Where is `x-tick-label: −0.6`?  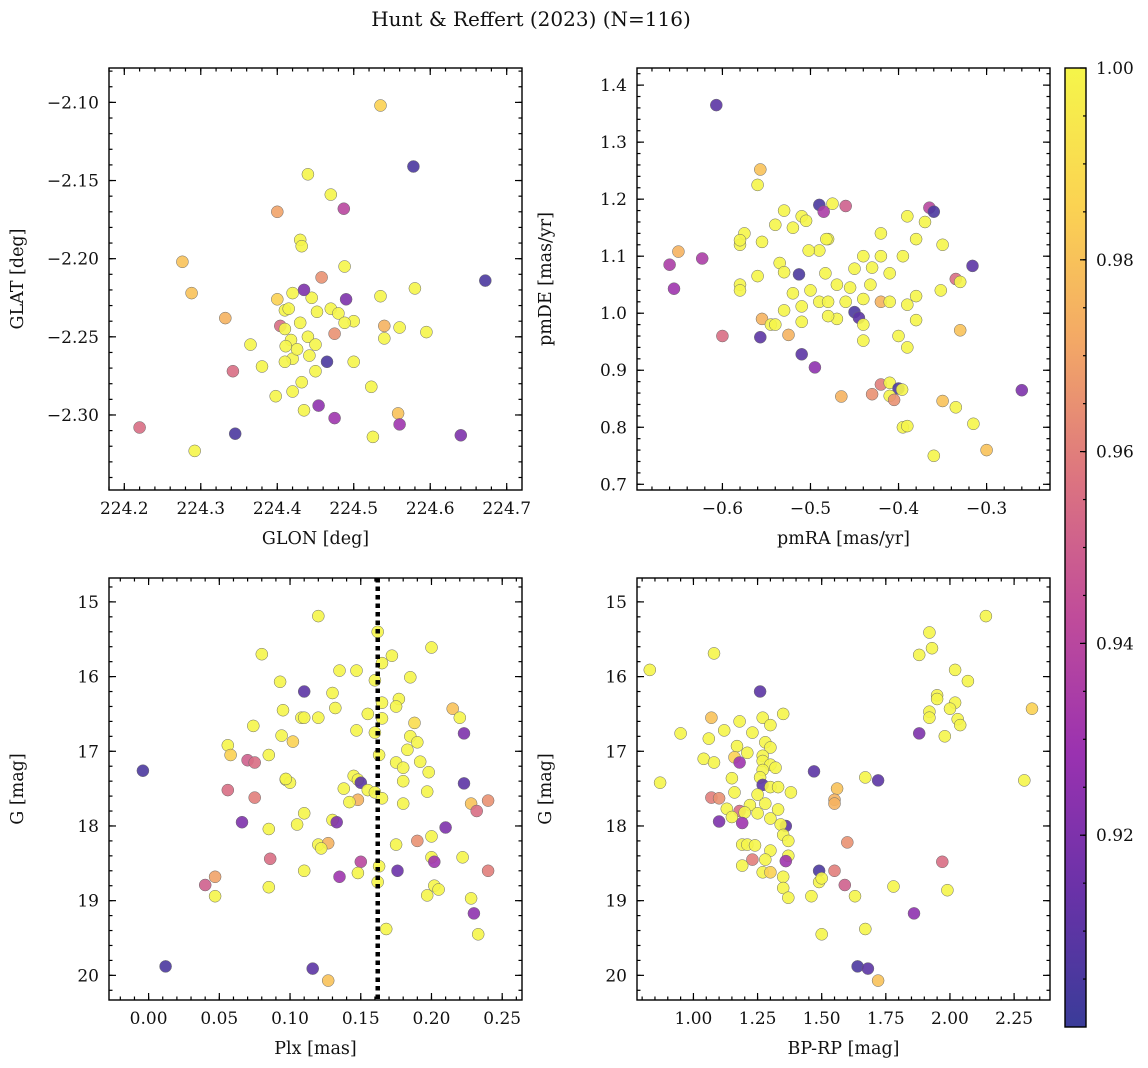
x-tick-label: −0.6 is located at coordinates (722, 509).